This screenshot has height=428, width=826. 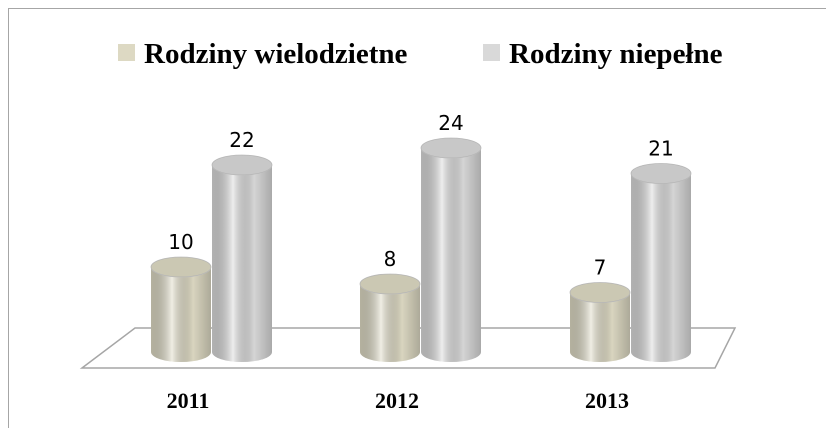 I want to click on x-tick-label: 2011, so click(x=188, y=400).